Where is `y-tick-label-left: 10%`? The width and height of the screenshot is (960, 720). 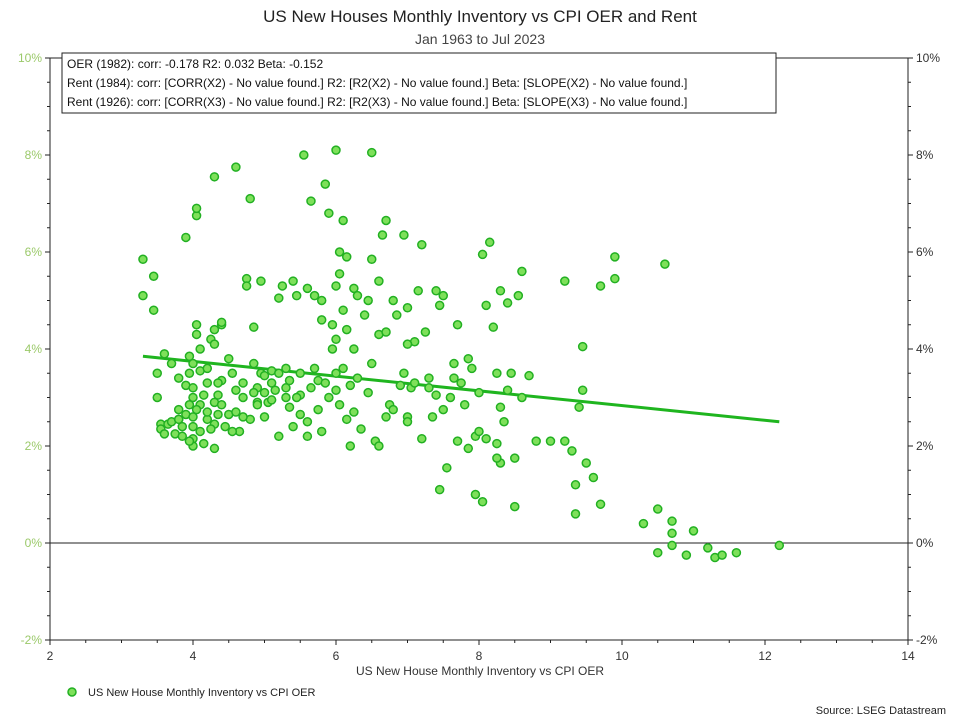 y-tick-label-left: 10% is located at coordinates (30, 58).